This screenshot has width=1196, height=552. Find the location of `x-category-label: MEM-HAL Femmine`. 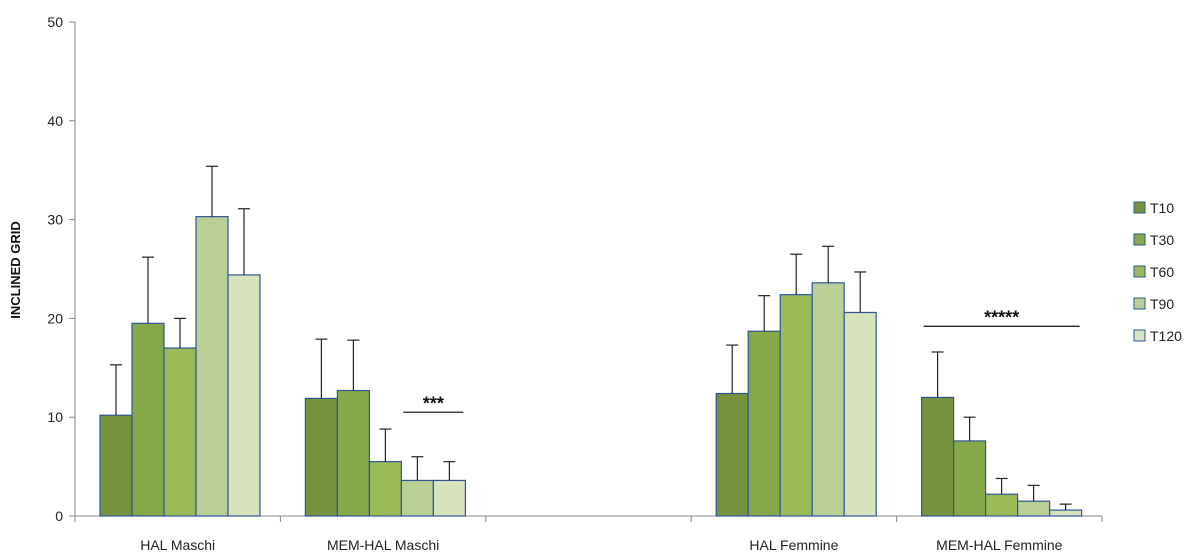

x-category-label: MEM-HAL Femmine is located at coordinates (999, 544).